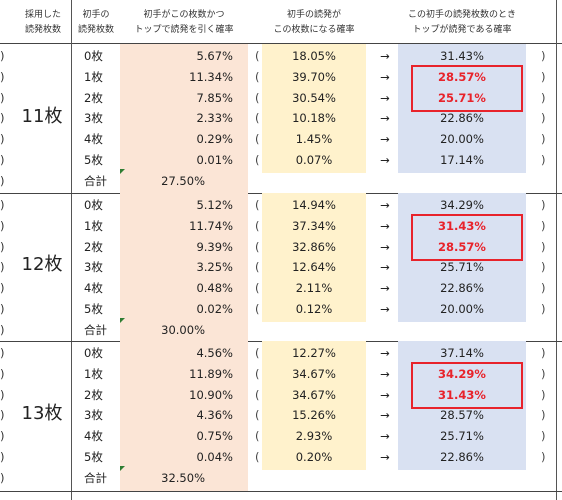  I want to click on adopted-count-label: 11枚, so click(42, 116).